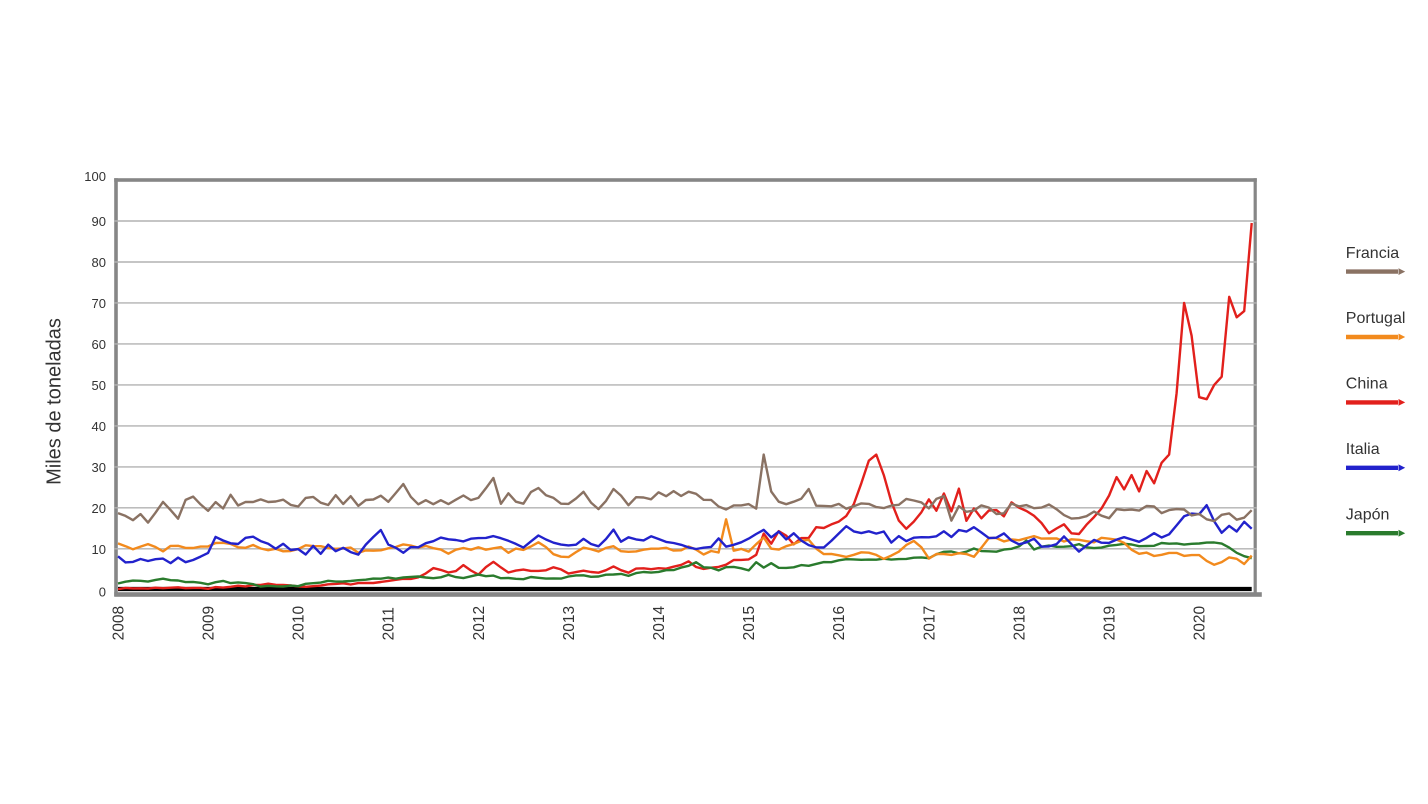 This screenshot has width=1428, height=804. Describe the element at coordinates (99, 385) in the screenshot. I see `svg-text: 50` at that location.